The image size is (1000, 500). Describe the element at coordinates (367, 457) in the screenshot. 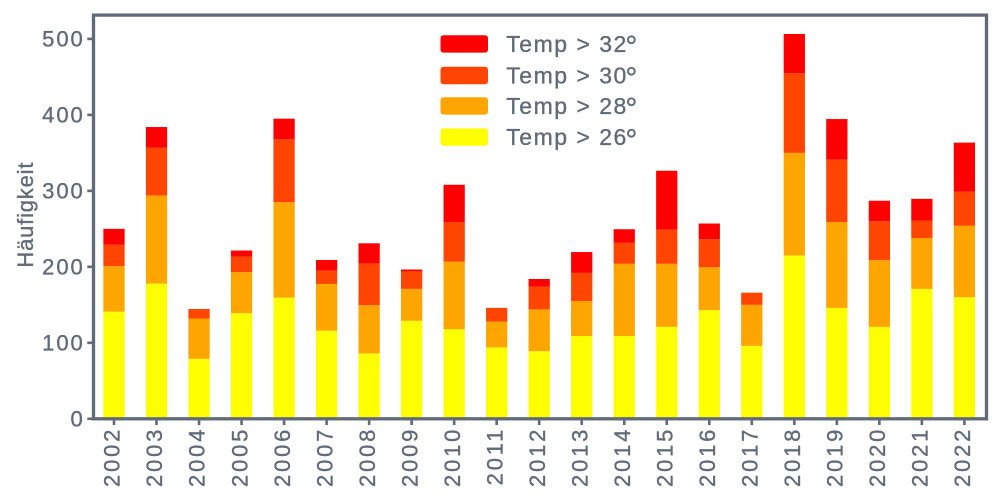

I see `svg-text: 2008` at that location.